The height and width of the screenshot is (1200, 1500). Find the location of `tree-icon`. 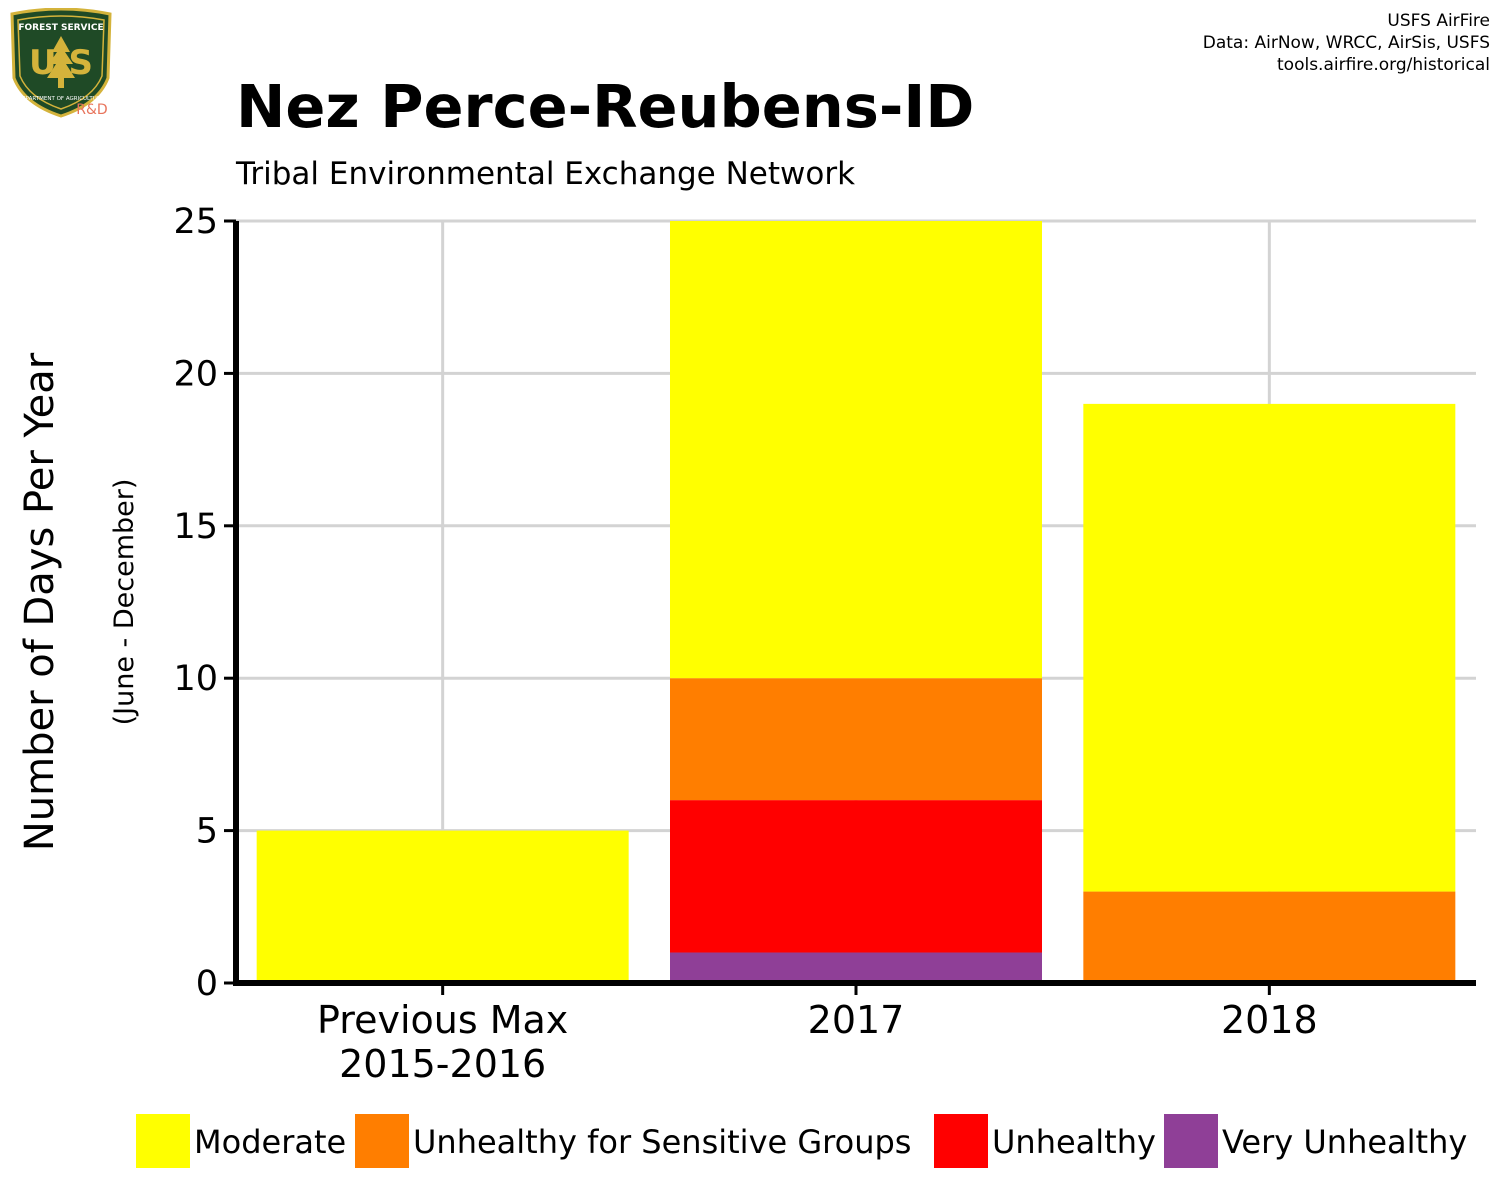

tree-icon is located at coordinates (61, 57).